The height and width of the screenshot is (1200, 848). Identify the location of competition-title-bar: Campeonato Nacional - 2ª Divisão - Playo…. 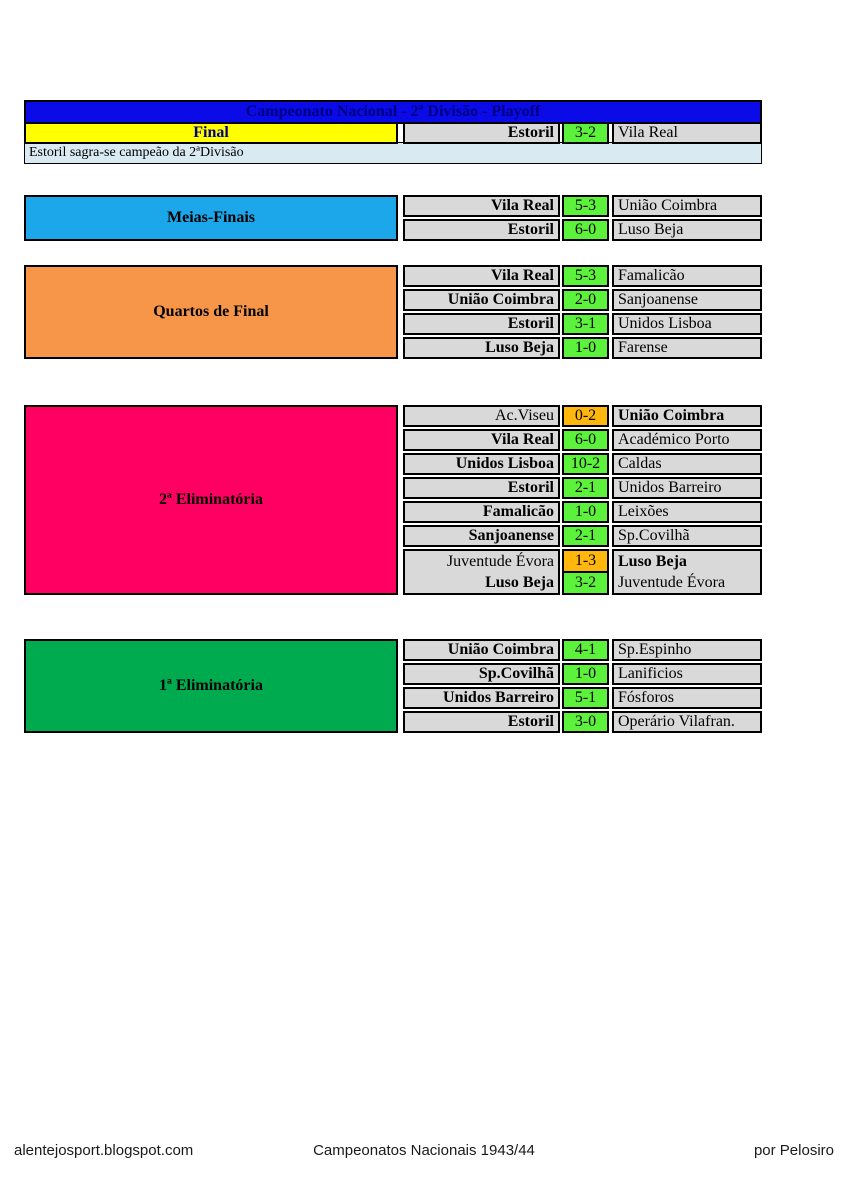
(393, 112).